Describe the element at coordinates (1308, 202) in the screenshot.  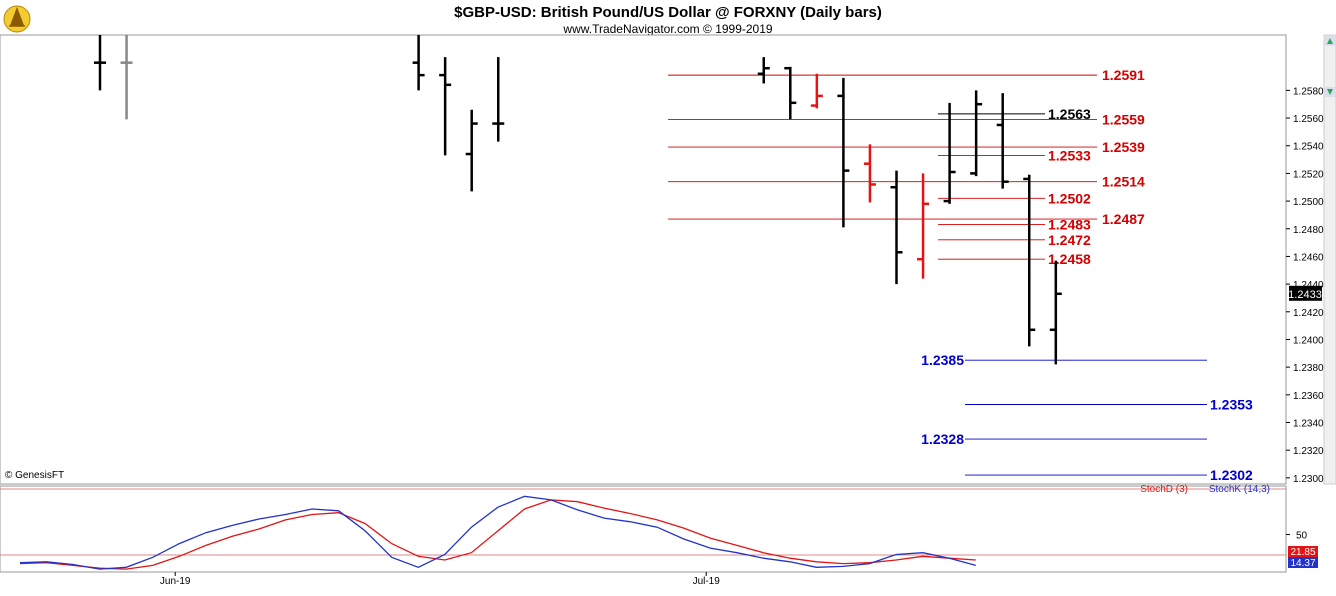
I see `price-tick-label: 1.2500` at that location.